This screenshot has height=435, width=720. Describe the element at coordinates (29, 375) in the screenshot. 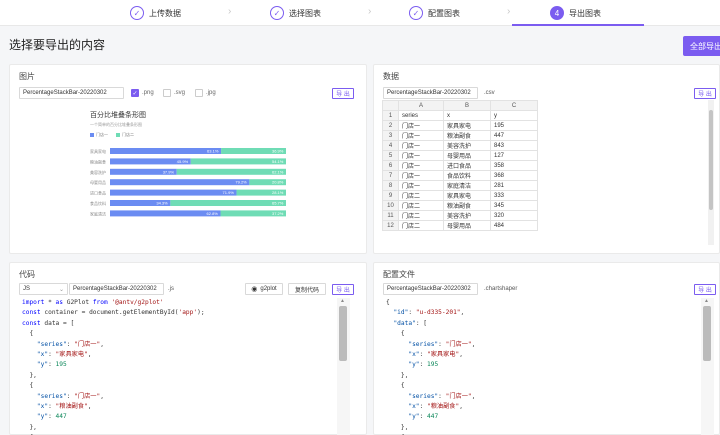

I see `code-line: },` at that location.